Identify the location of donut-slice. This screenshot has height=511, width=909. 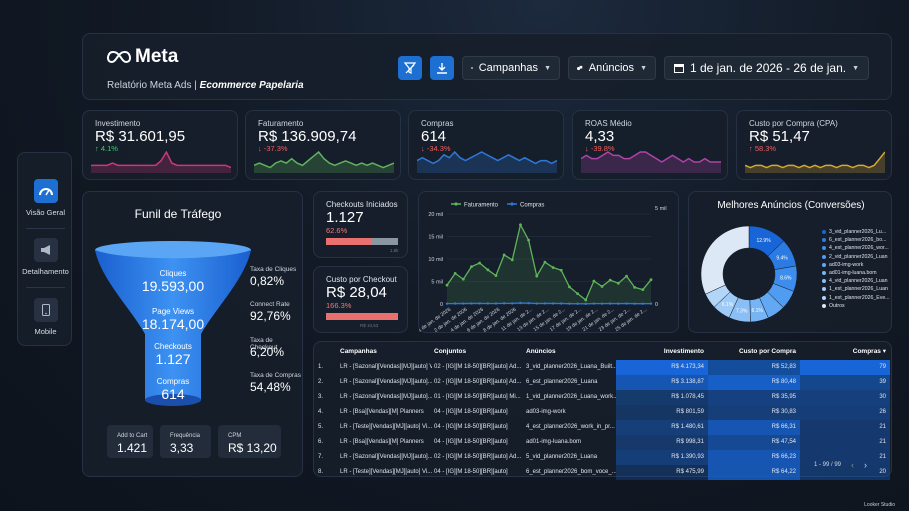
(725, 260).